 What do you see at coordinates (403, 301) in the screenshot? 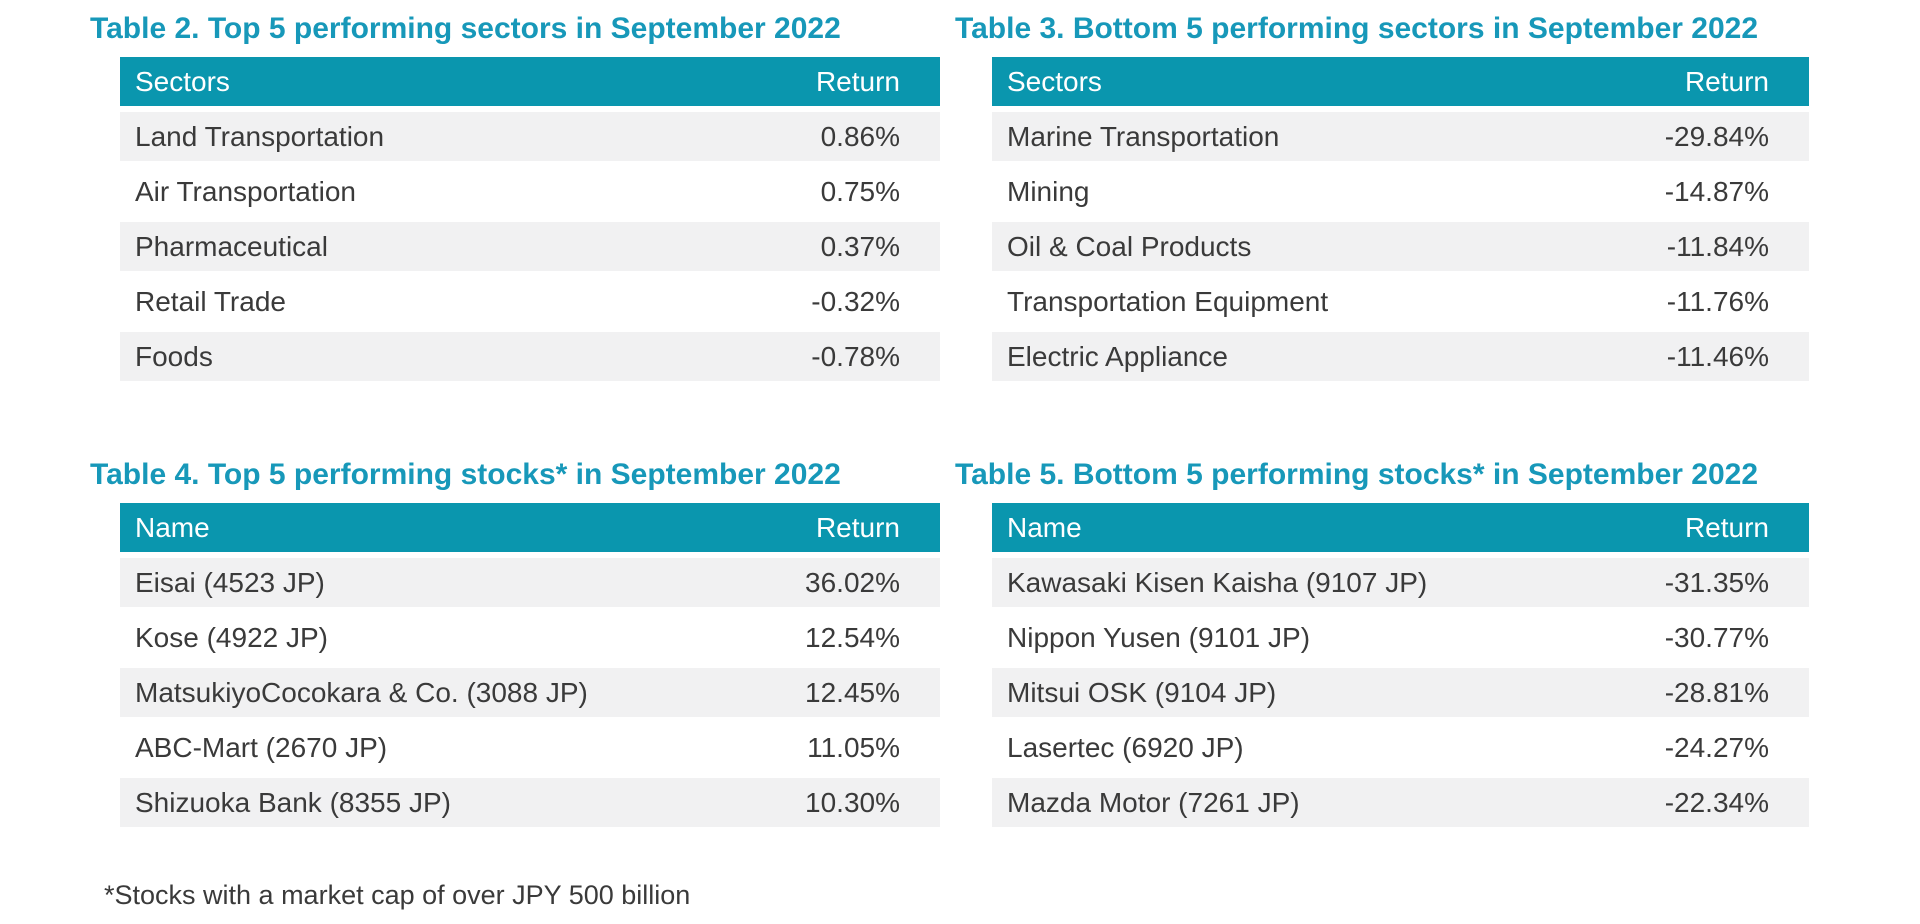
I see `sector-cell: Retail Trade` at bounding box center [403, 301].